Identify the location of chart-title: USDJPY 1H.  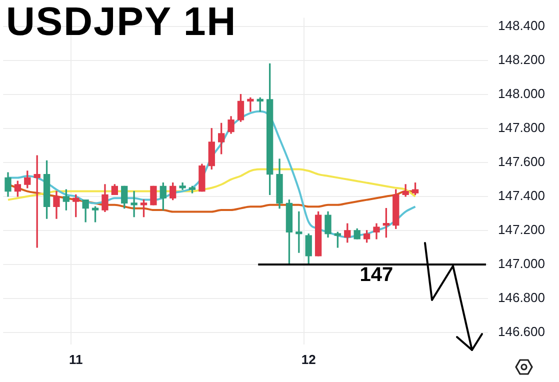
(121, 22).